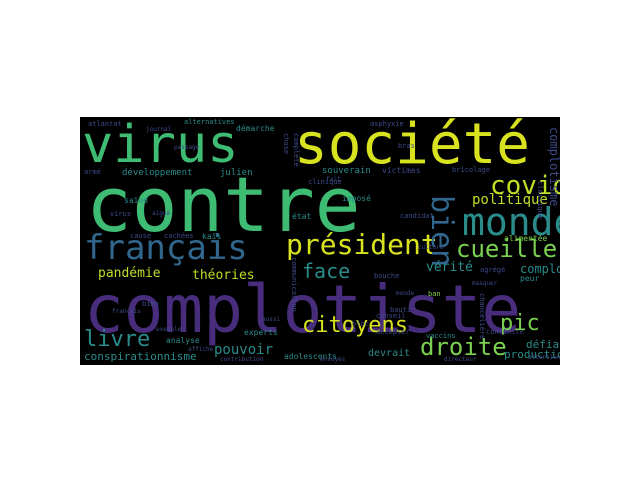 This screenshot has height=480, width=640. Describe the element at coordinates (105, 124) in the screenshot. I see `word-atlantat: atlantat` at that location.